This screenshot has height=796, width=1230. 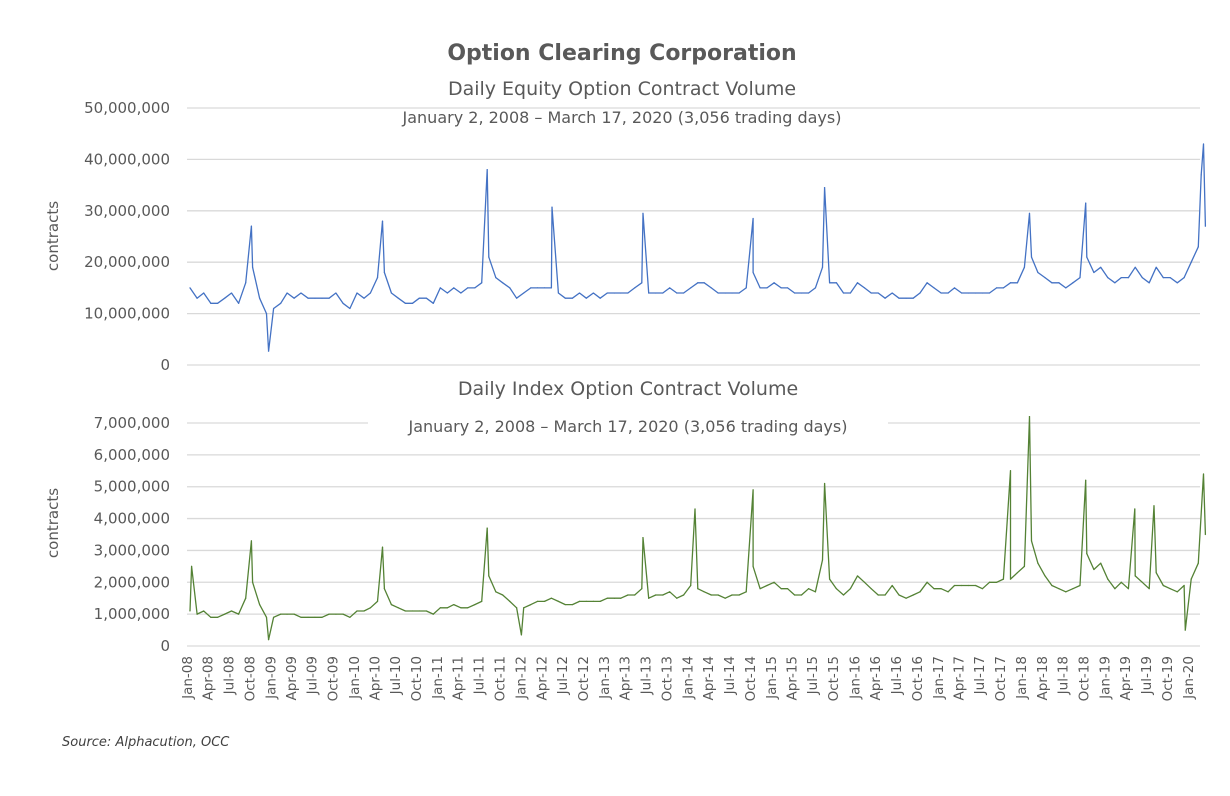 I want to click on x-tick-label: Oct-14, so click(x=751, y=678).